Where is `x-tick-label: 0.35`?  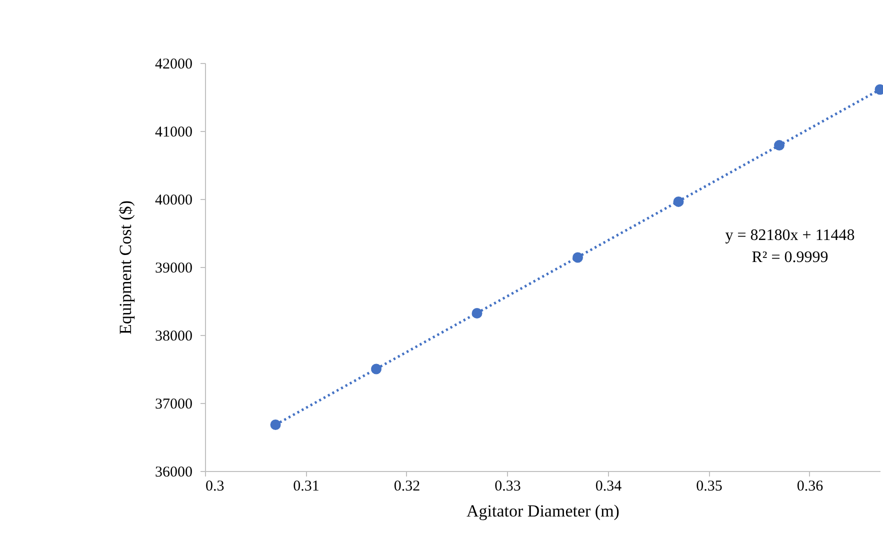 x-tick-label: 0.35 is located at coordinates (709, 486).